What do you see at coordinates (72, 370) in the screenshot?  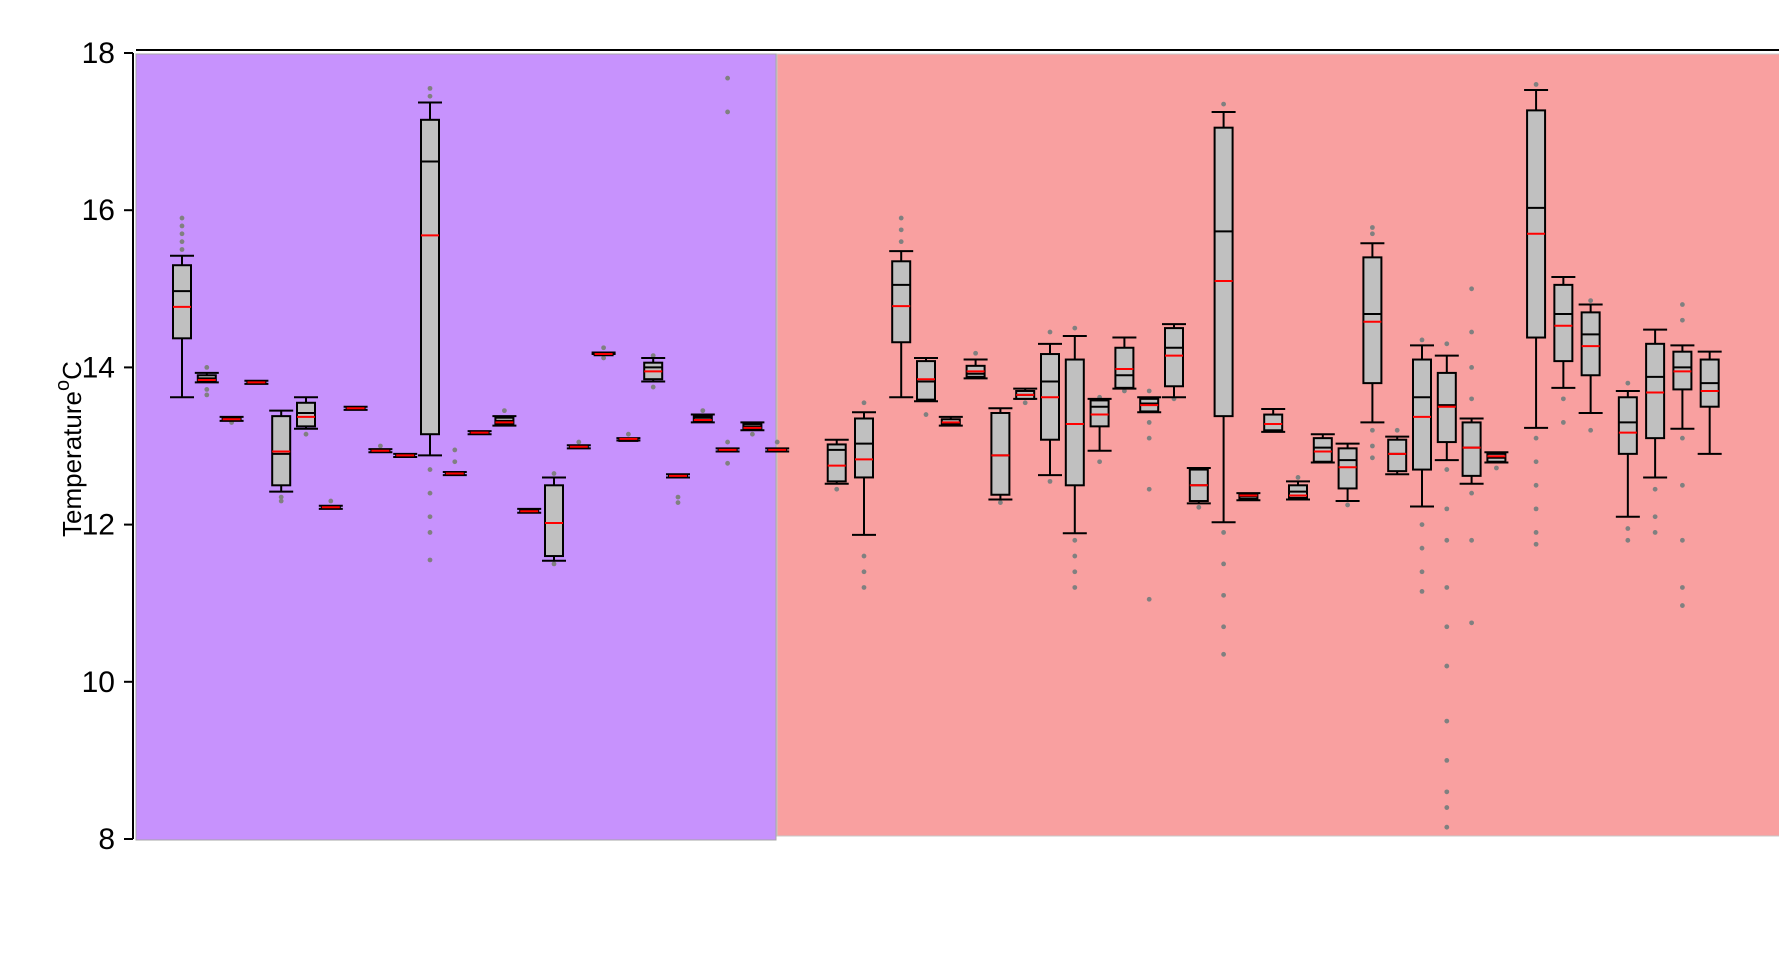 I see `y-axis-title-unit: C` at bounding box center [72, 370].